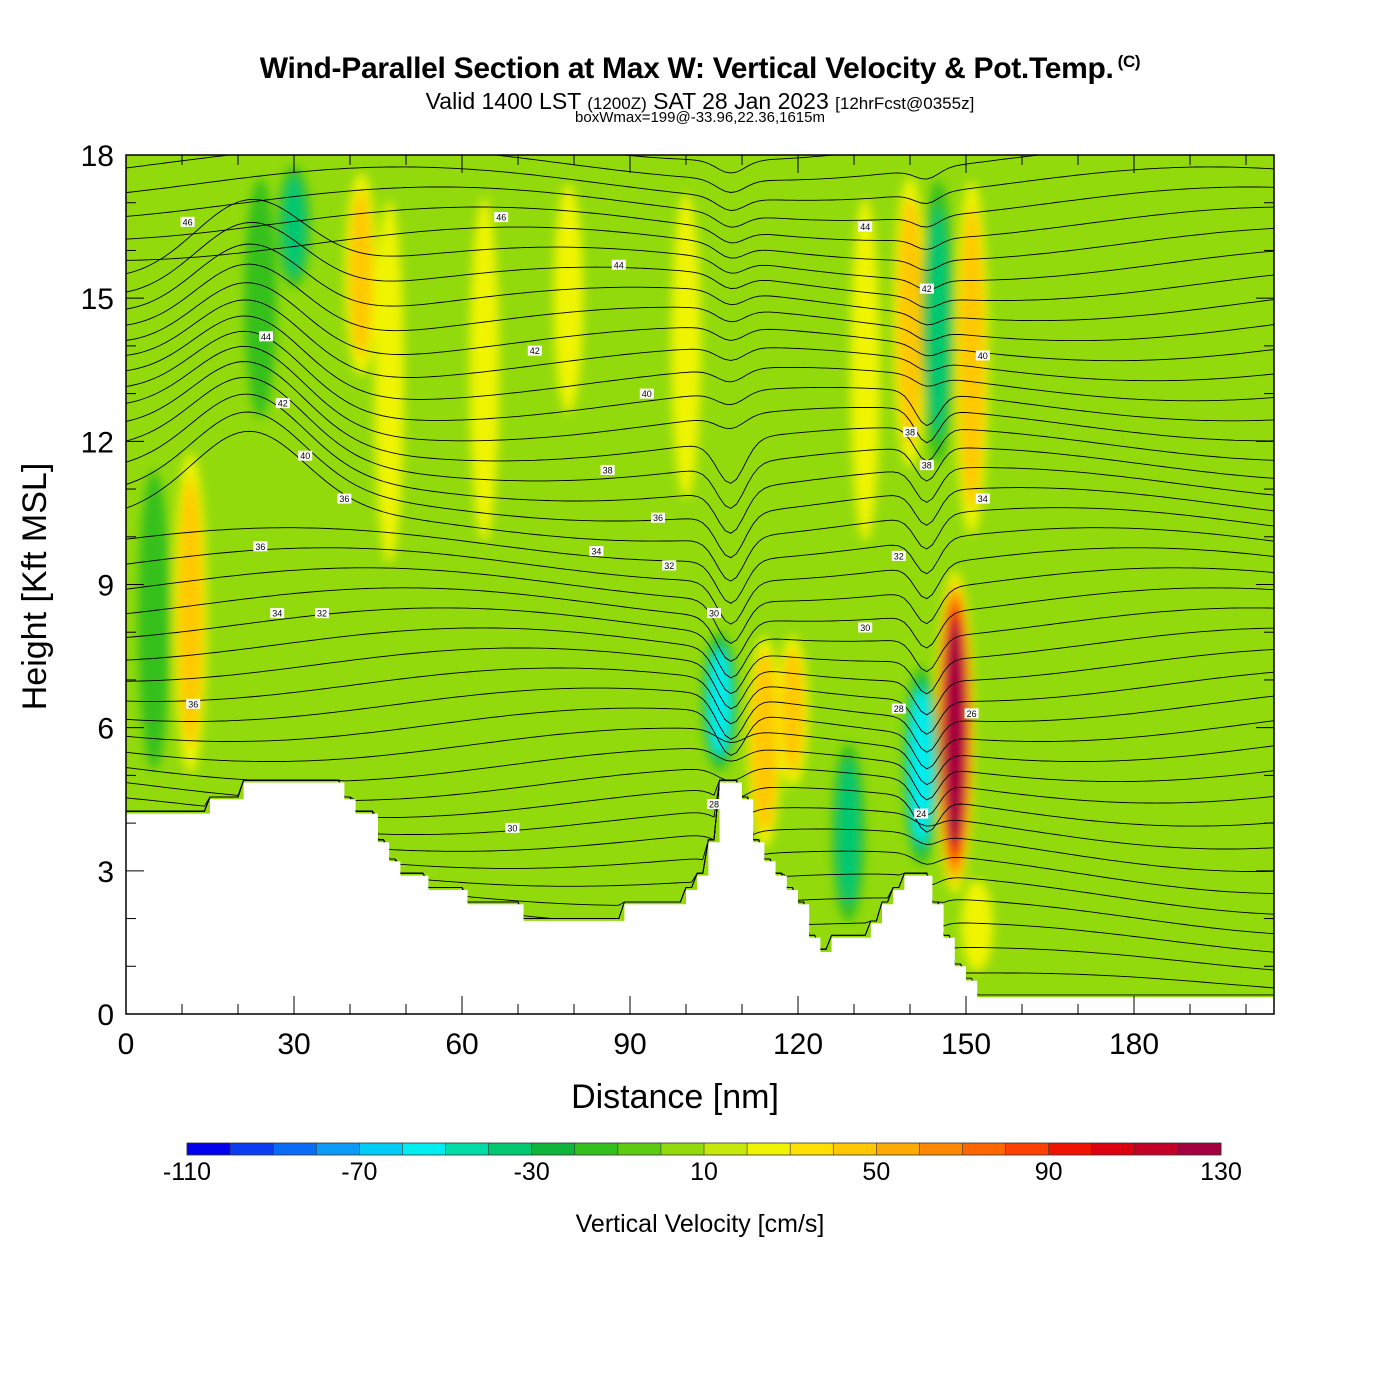 The width and height of the screenshot is (1400, 1400). I want to click on x-tick-label: 60, so click(461, 1044).